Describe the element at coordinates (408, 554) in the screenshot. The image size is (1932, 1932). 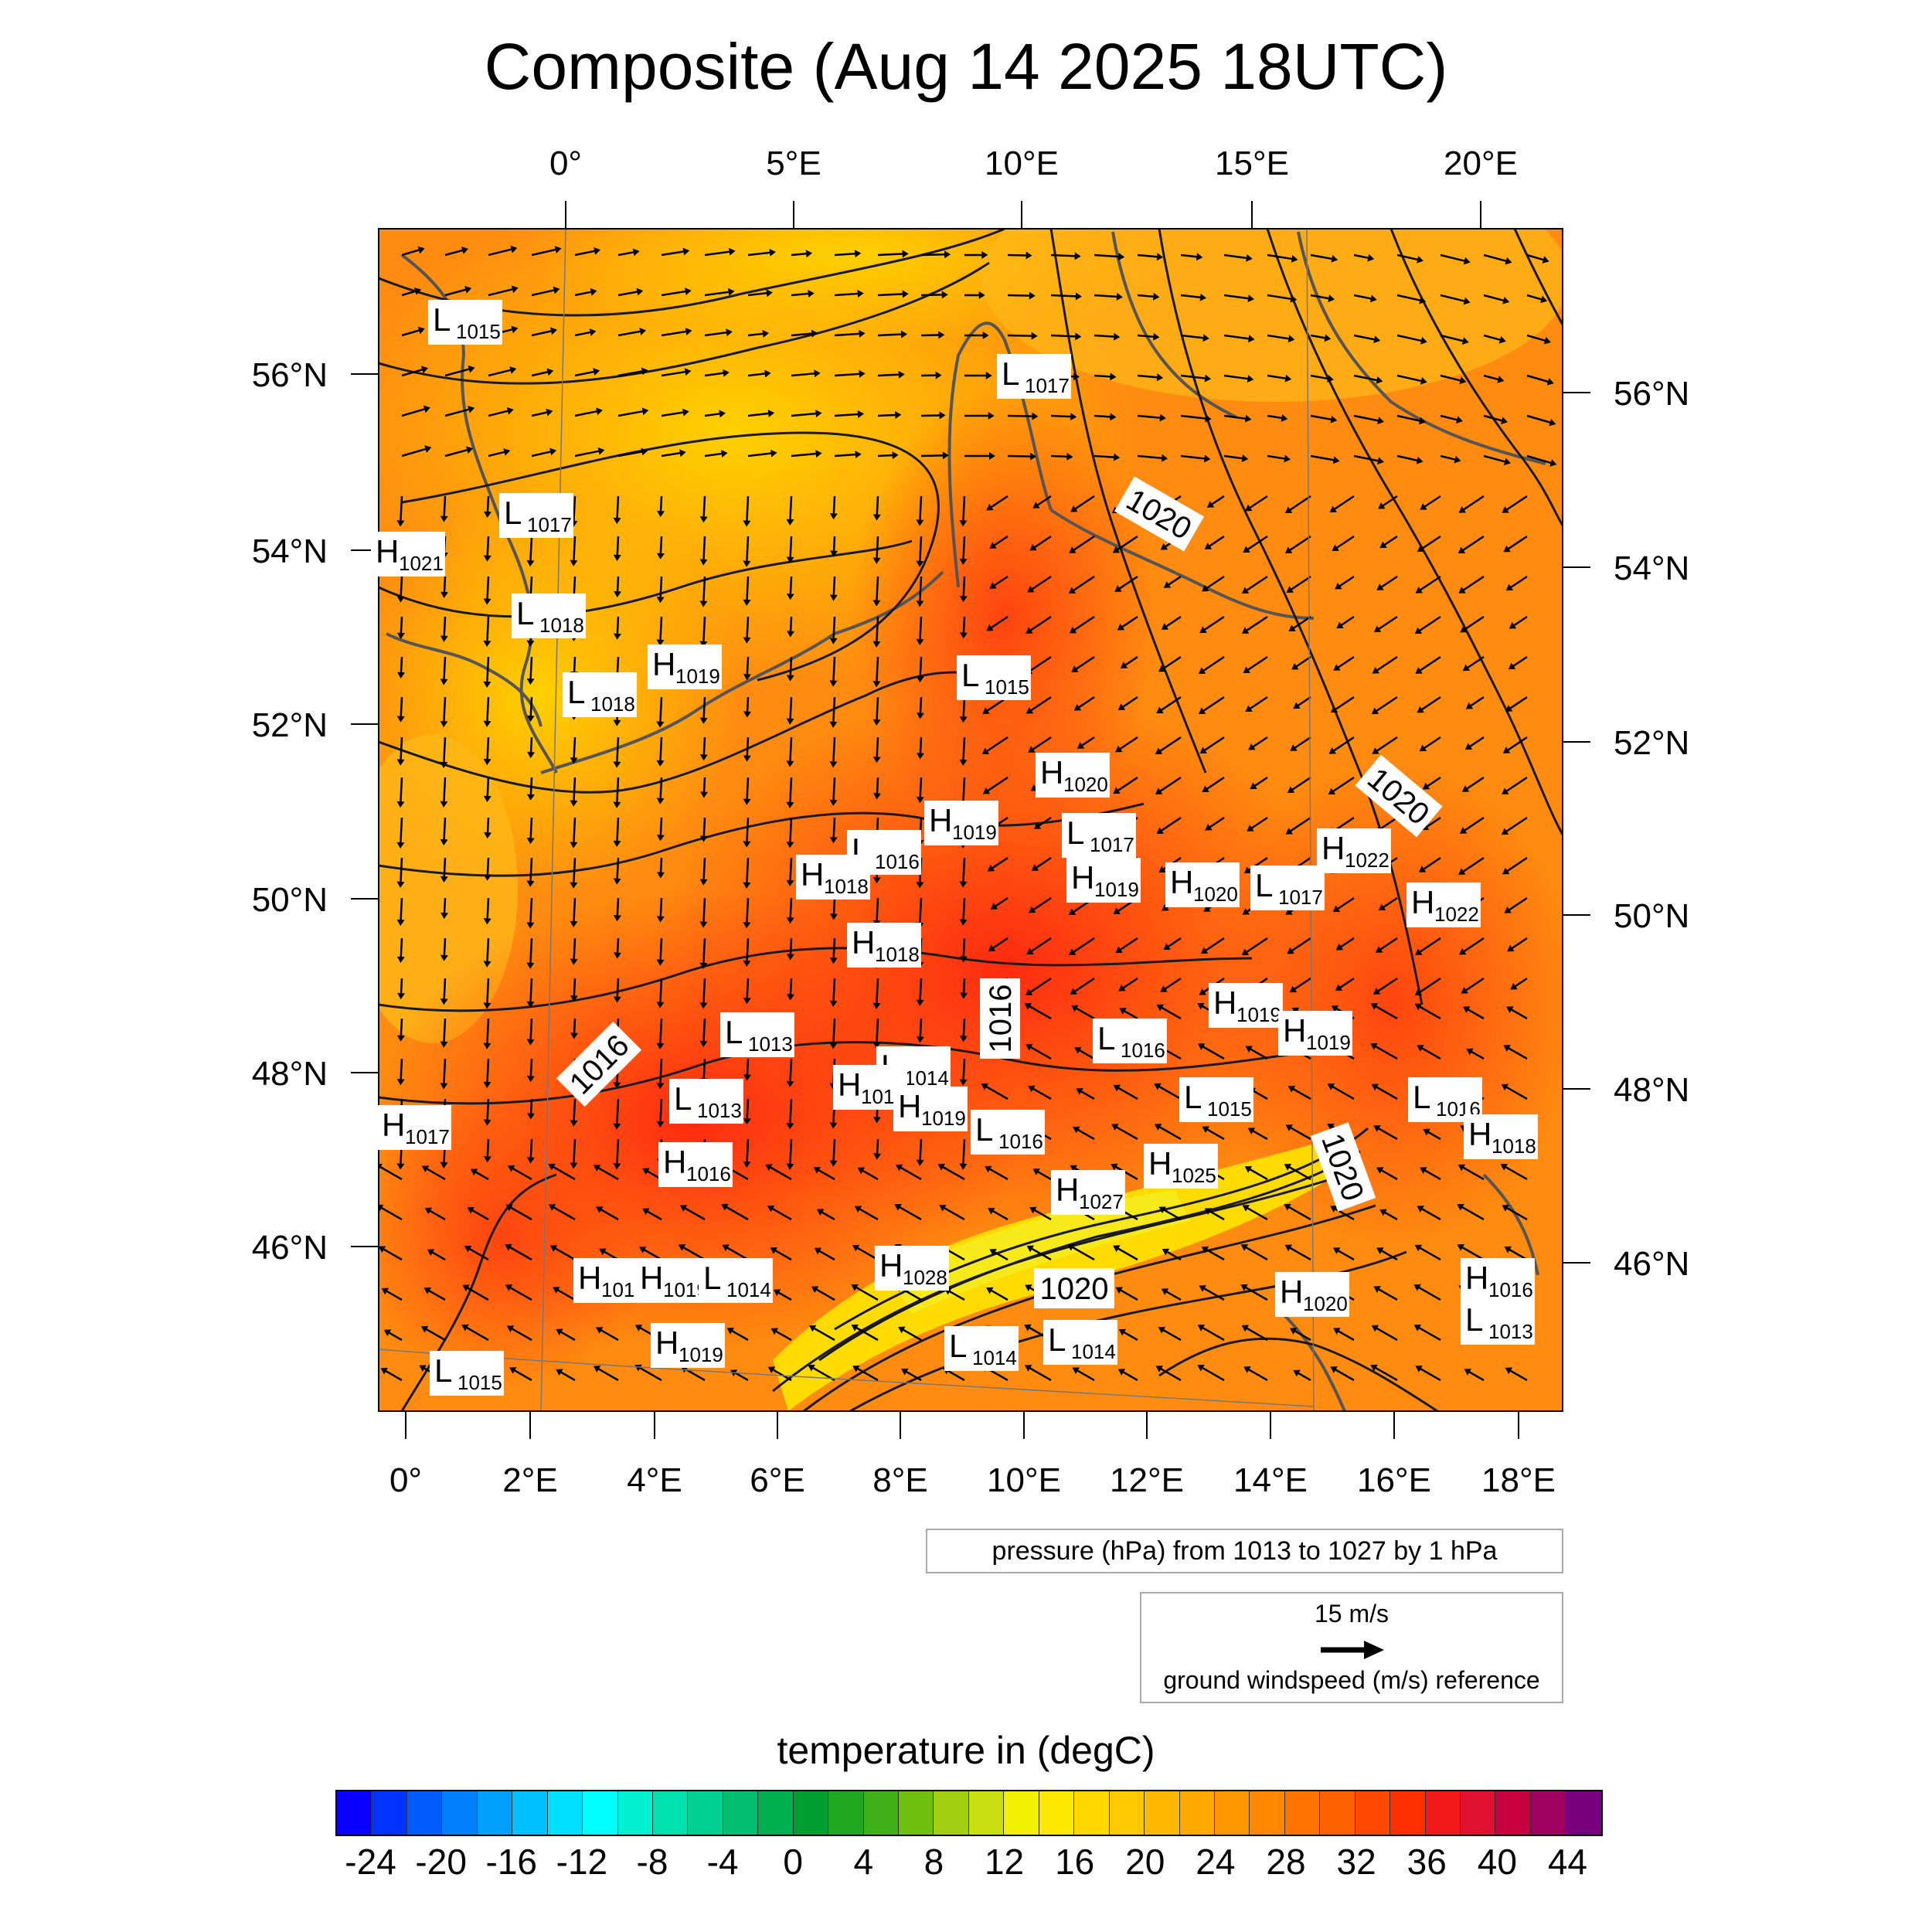
I see `high-pressure-label: H 1021` at that location.